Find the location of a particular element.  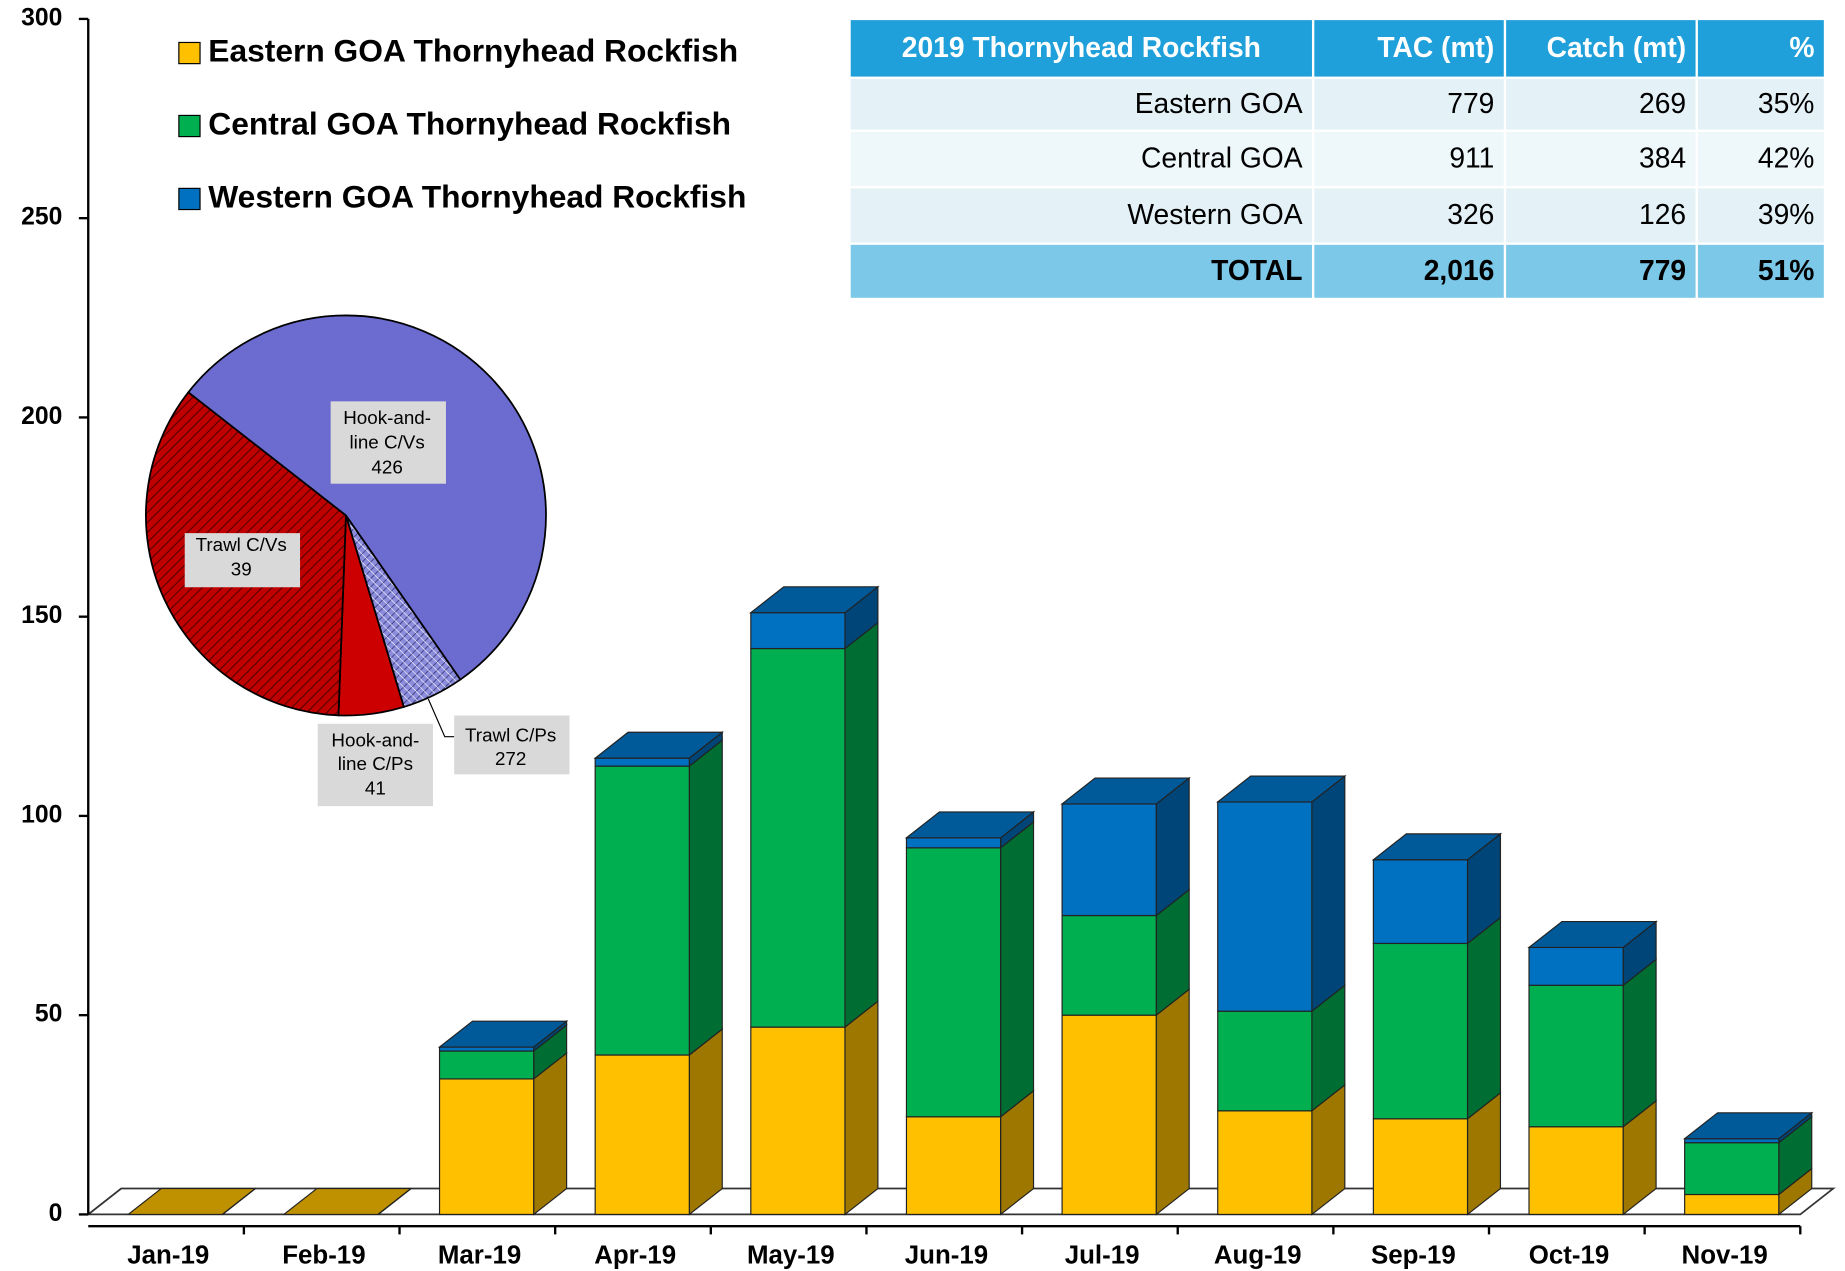

table-cell-text: 779 is located at coordinates (1470, 103).